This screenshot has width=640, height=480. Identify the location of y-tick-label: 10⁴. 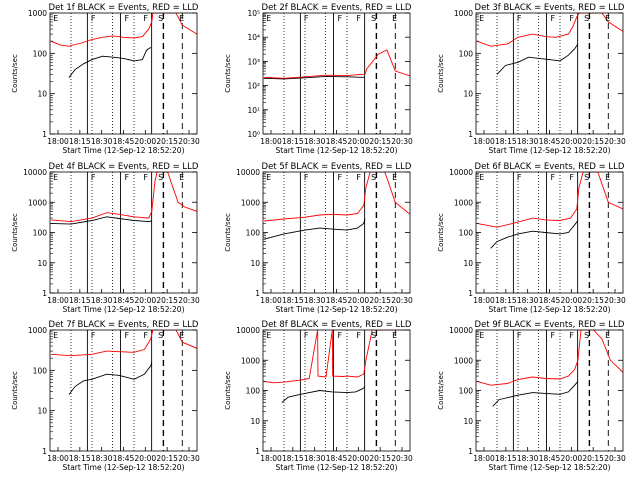
(253, 37).